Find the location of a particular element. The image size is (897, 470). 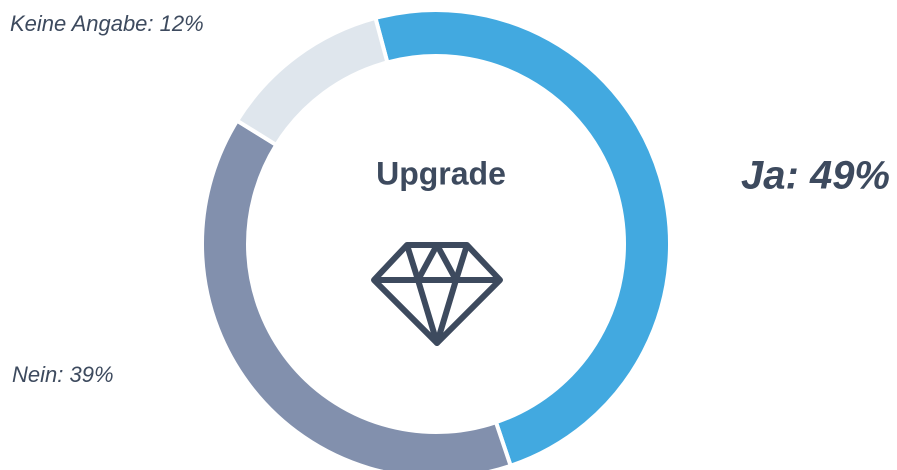

diamond-outline is located at coordinates (437, 294).